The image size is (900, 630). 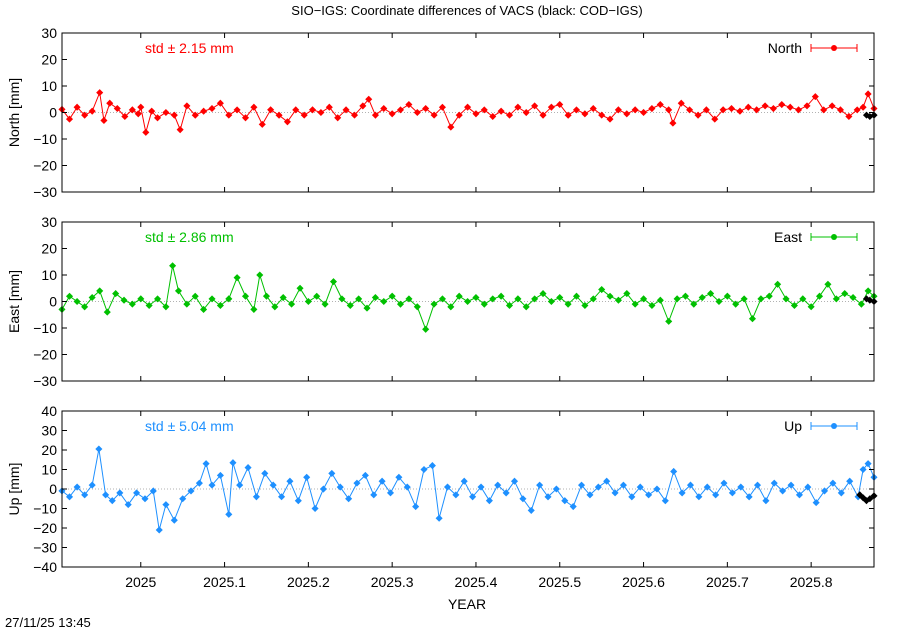 I want to click on legend-label: North, so click(x=785, y=48).